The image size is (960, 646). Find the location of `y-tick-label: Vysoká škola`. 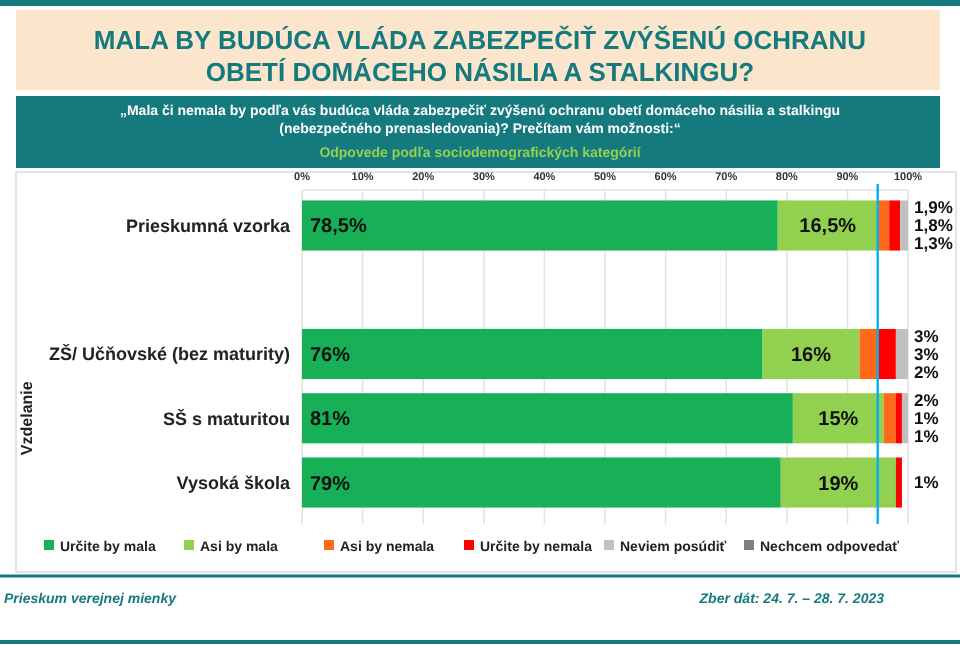

y-tick-label: Vysoká škola is located at coordinates (234, 482).